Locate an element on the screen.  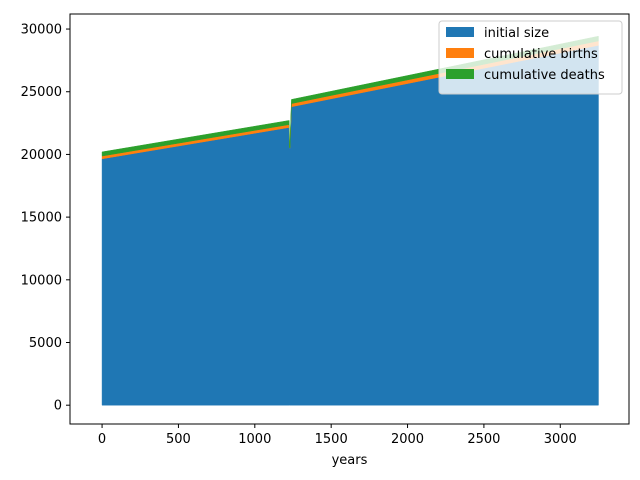
y-tick-label: 30000 is located at coordinates (41, 30).